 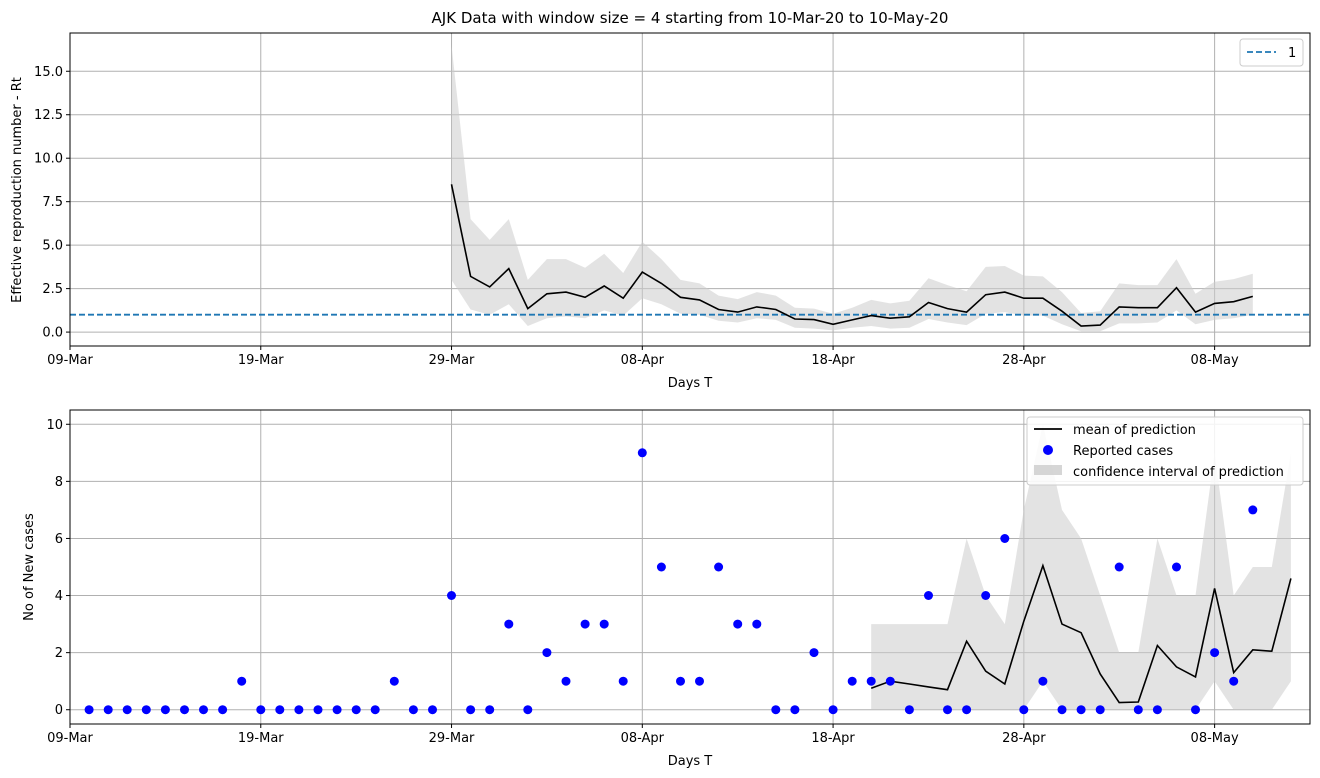 What do you see at coordinates (52, 333) in the screenshot?
I see `rt-y-tick-label: 0.0` at bounding box center [52, 333].